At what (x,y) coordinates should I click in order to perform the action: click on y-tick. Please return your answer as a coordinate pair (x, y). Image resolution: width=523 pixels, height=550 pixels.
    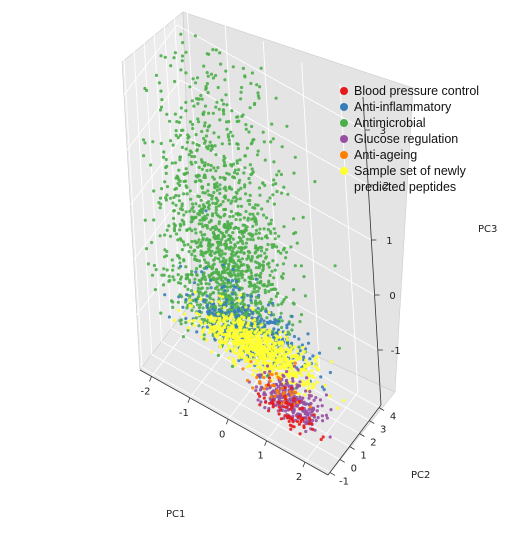
    Looking at the image, I should click on (381, 409).